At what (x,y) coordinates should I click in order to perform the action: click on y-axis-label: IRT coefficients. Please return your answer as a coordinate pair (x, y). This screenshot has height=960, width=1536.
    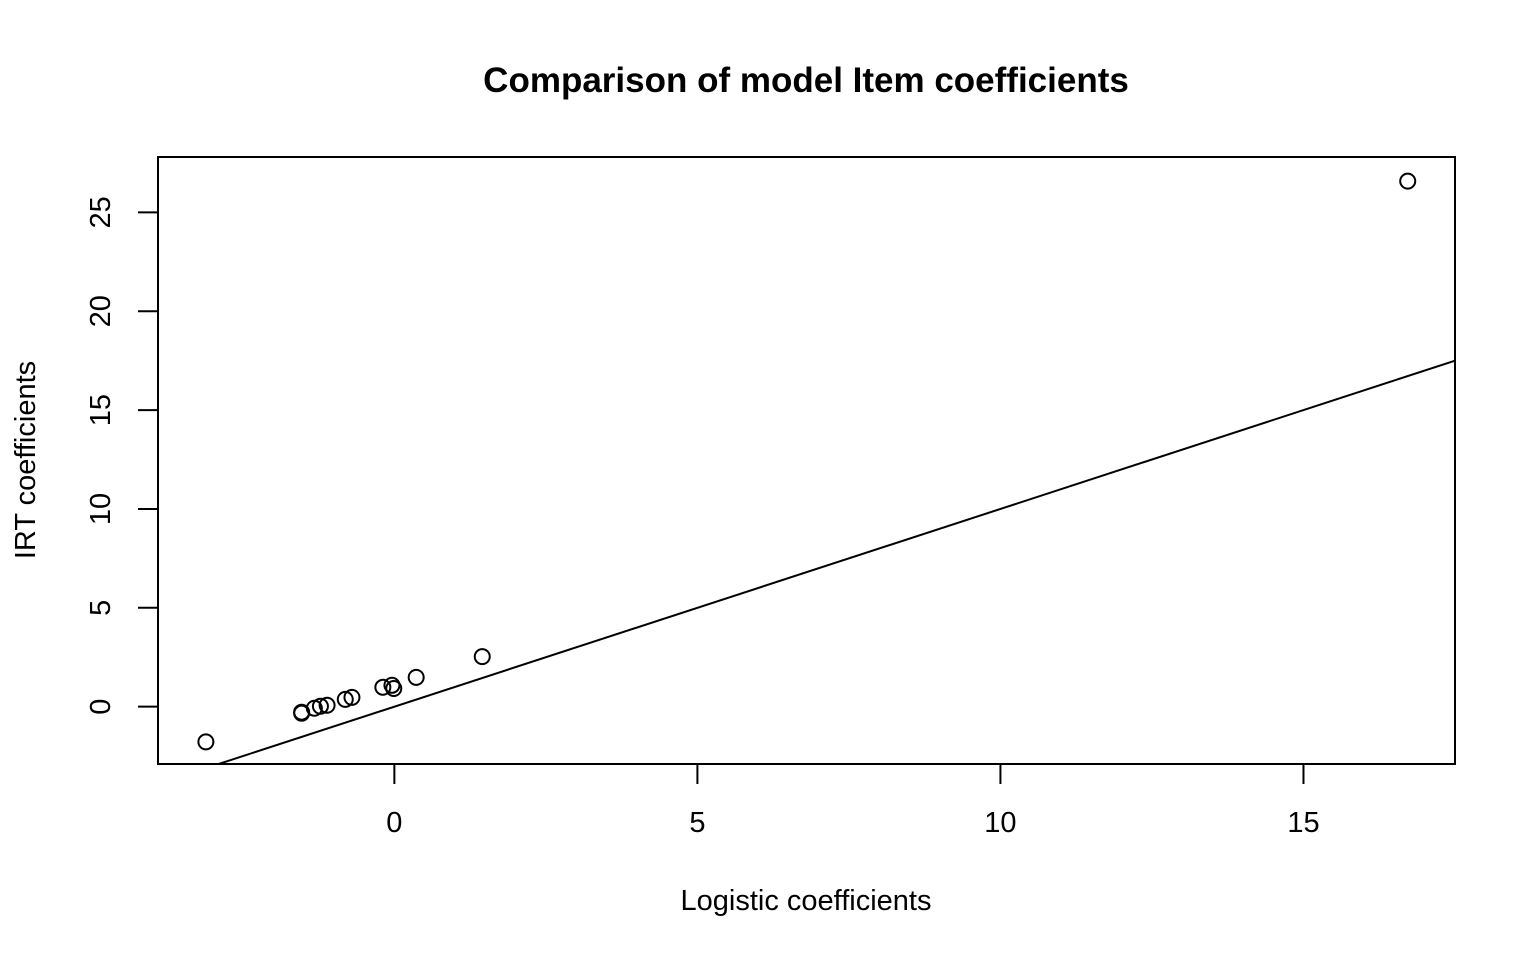
    Looking at the image, I should click on (26, 460).